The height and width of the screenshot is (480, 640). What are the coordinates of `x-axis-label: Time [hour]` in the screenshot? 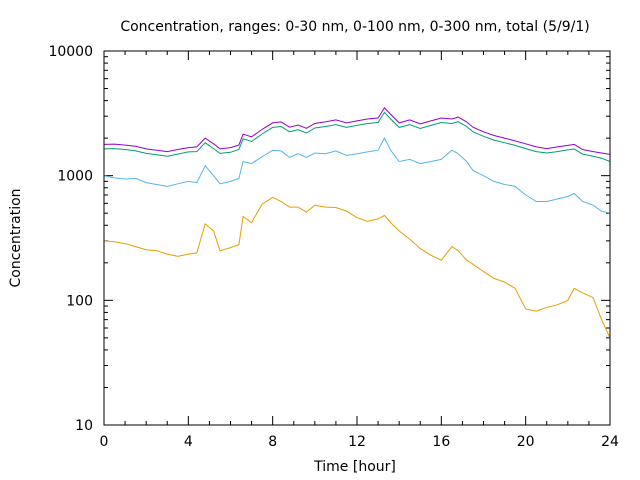 It's located at (354, 467).